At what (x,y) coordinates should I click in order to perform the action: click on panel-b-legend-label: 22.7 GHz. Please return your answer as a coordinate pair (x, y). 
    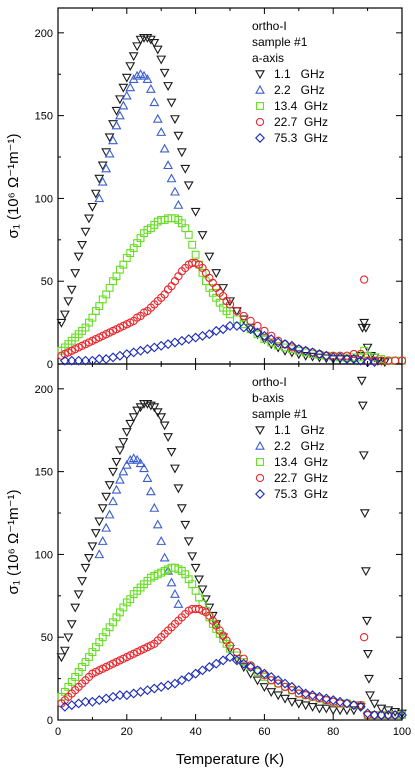
    Looking at the image, I should click on (301, 478).